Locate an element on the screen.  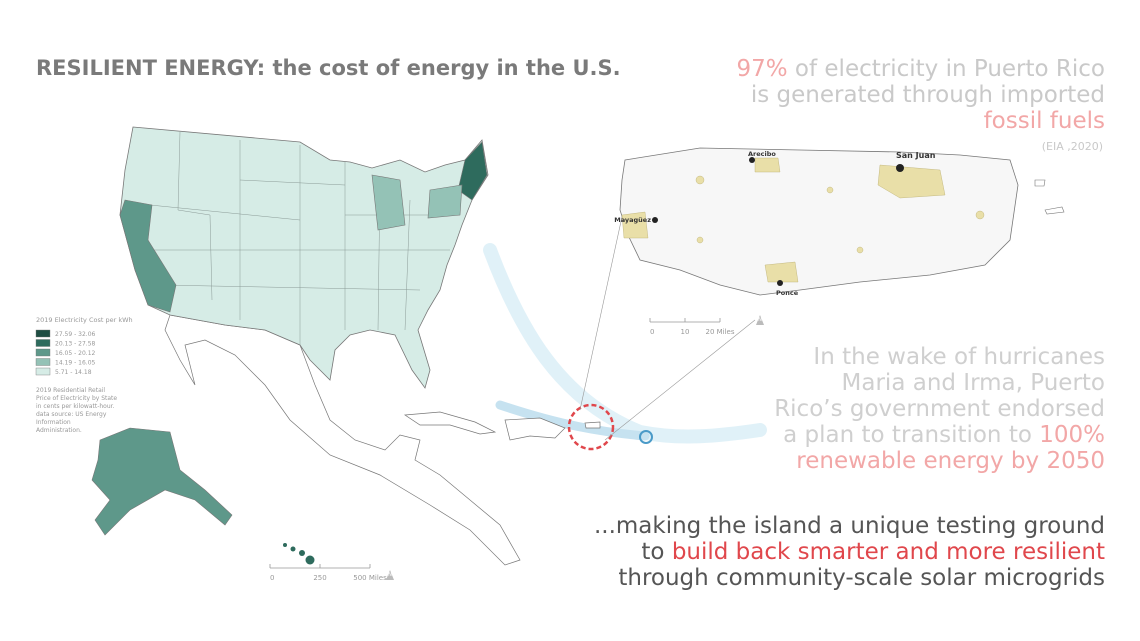
conclusion-line: to build back smarter and more resilient is located at coordinates (873, 552).